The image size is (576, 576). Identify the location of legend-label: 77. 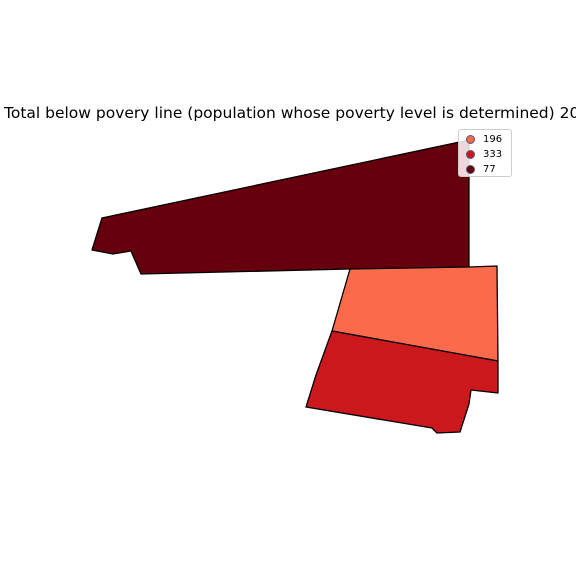
(489, 169).